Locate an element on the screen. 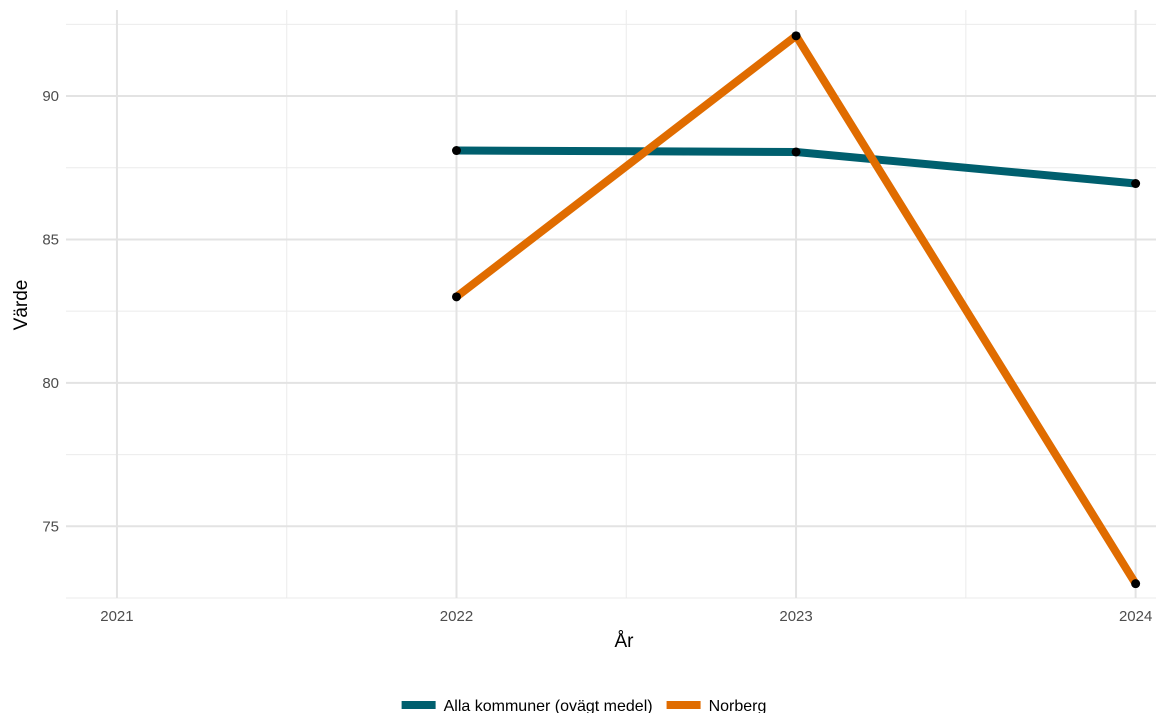 The image size is (1168, 713). legend-label-1: Norberg is located at coordinates (738, 705).